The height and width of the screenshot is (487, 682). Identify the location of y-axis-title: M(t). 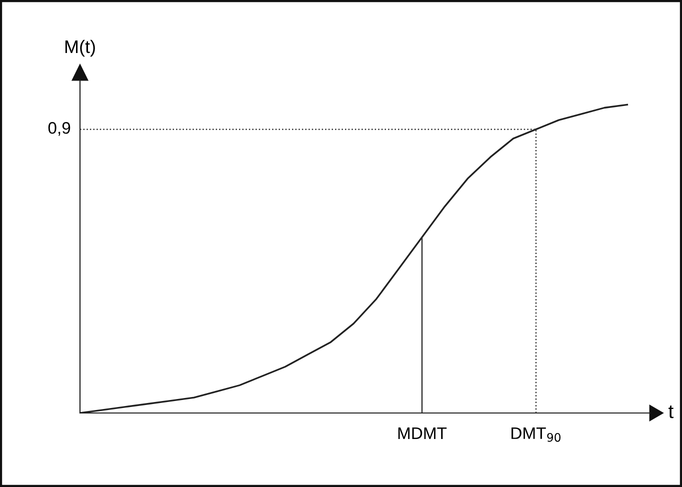
(80, 48).